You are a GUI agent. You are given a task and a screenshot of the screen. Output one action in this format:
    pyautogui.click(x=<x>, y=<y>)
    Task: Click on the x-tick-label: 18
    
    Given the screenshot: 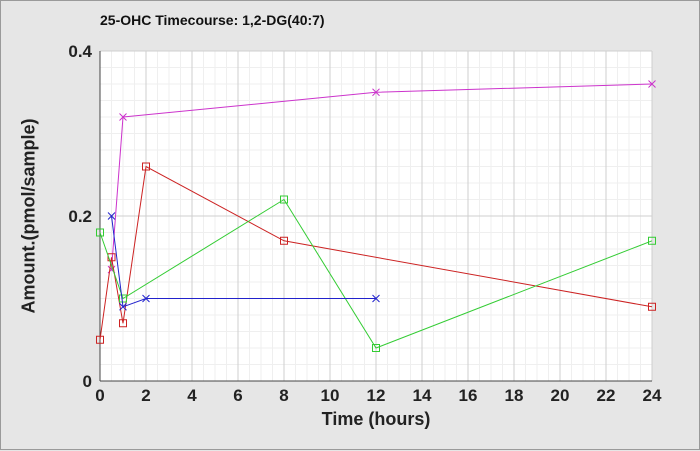 What is the action you would take?
    pyautogui.click(x=514, y=395)
    